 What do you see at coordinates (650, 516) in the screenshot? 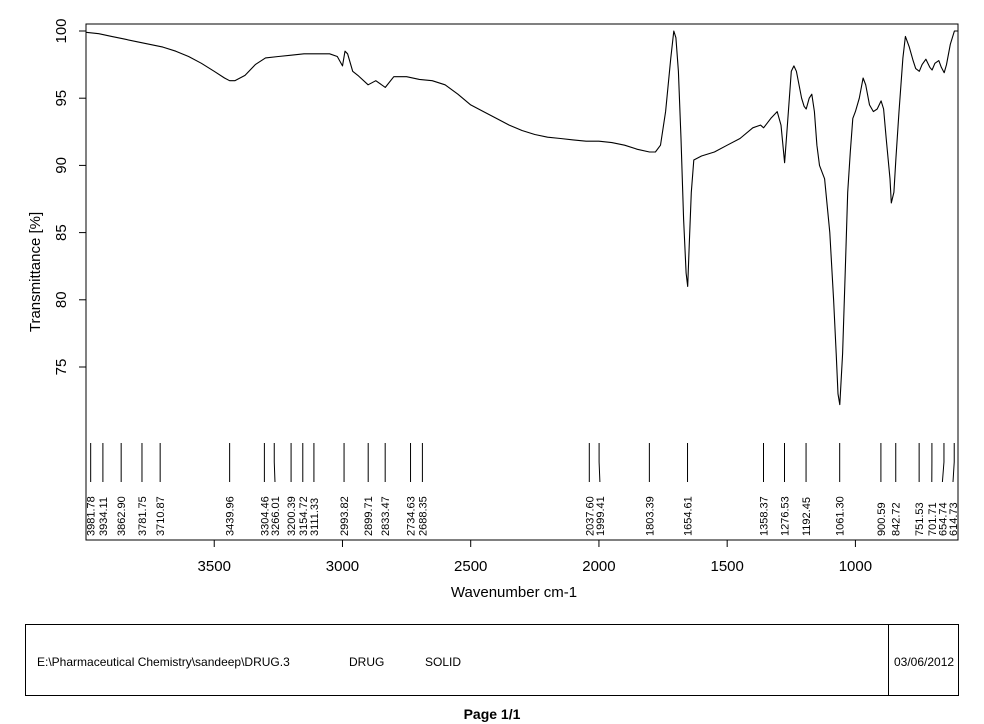
I see `peak-label: 1803.39` at bounding box center [650, 516].